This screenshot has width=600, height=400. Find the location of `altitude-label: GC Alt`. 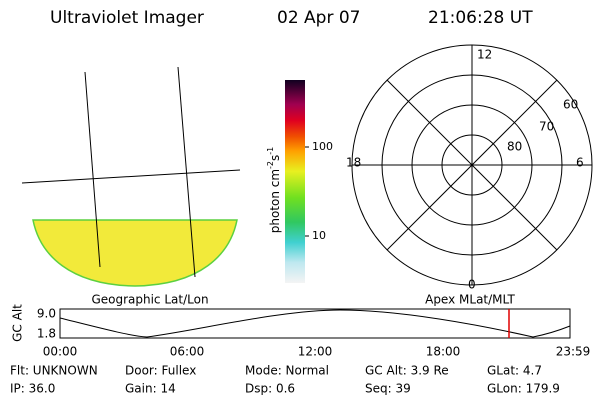

altitude-label: GC Alt is located at coordinates (18, 323).